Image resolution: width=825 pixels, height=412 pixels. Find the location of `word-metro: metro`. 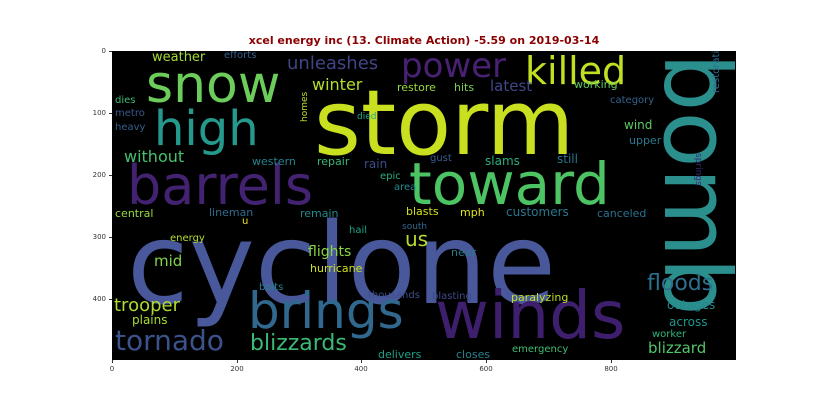

word-metro: metro is located at coordinates (130, 113).